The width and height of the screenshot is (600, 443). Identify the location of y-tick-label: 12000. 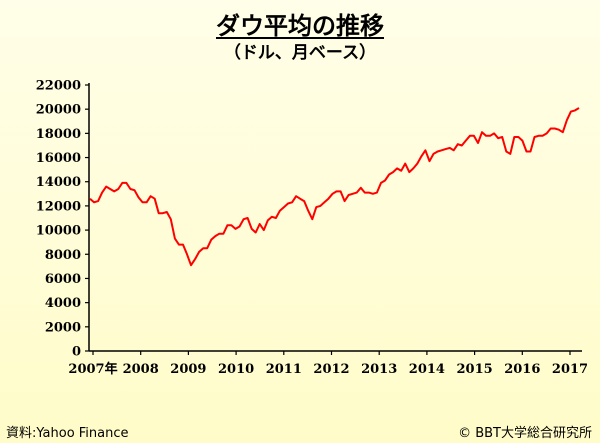
(58, 206).